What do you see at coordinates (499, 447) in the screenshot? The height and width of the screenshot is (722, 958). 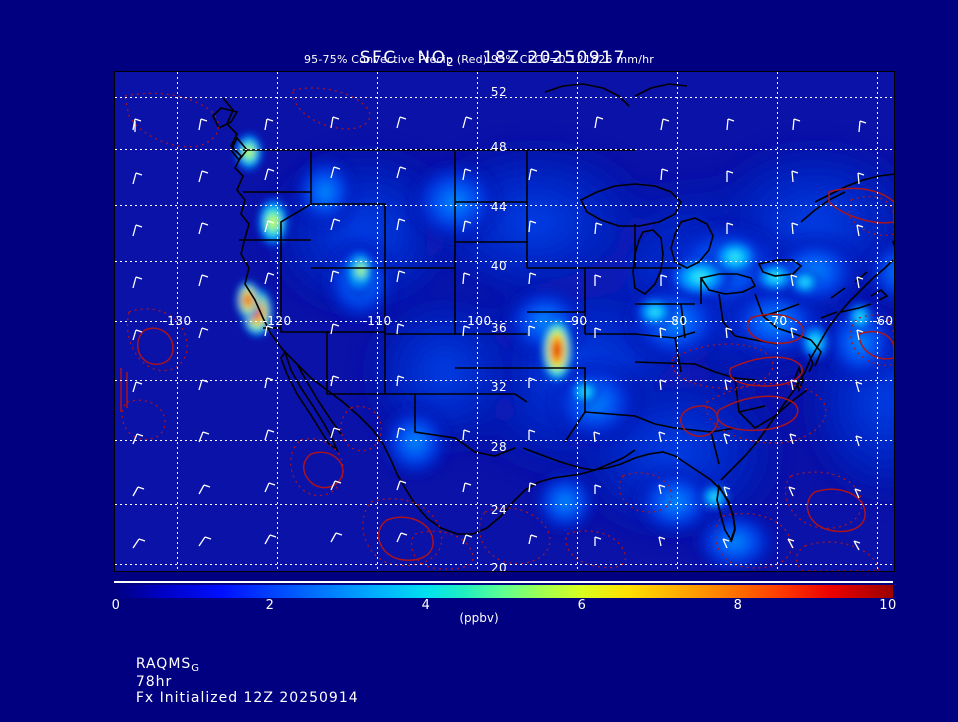 I see `lat-label-28: 28` at bounding box center [499, 447].